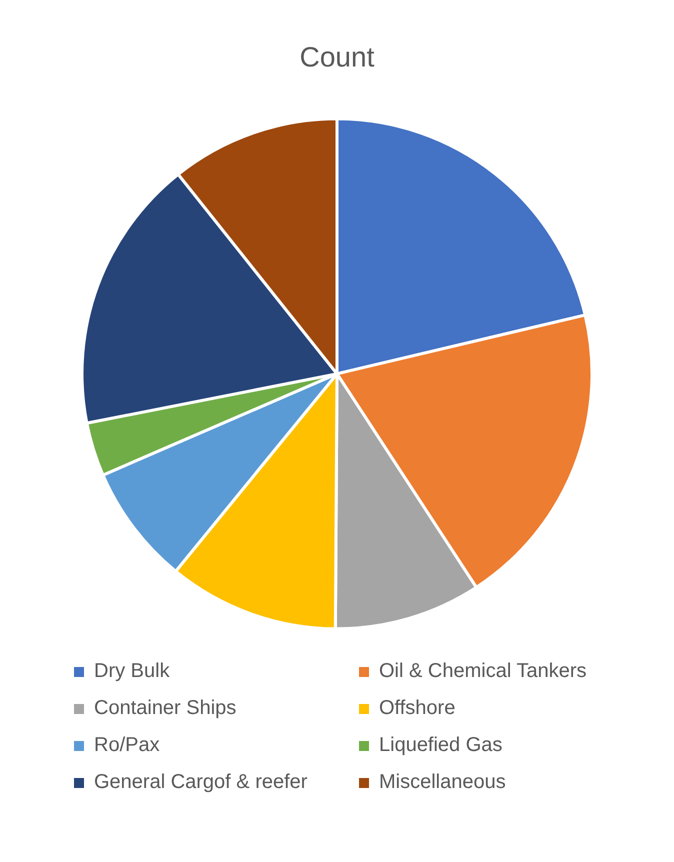  What do you see at coordinates (337, 57) in the screenshot?
I see `chart-title: Count` at bounding box center [337, 57].